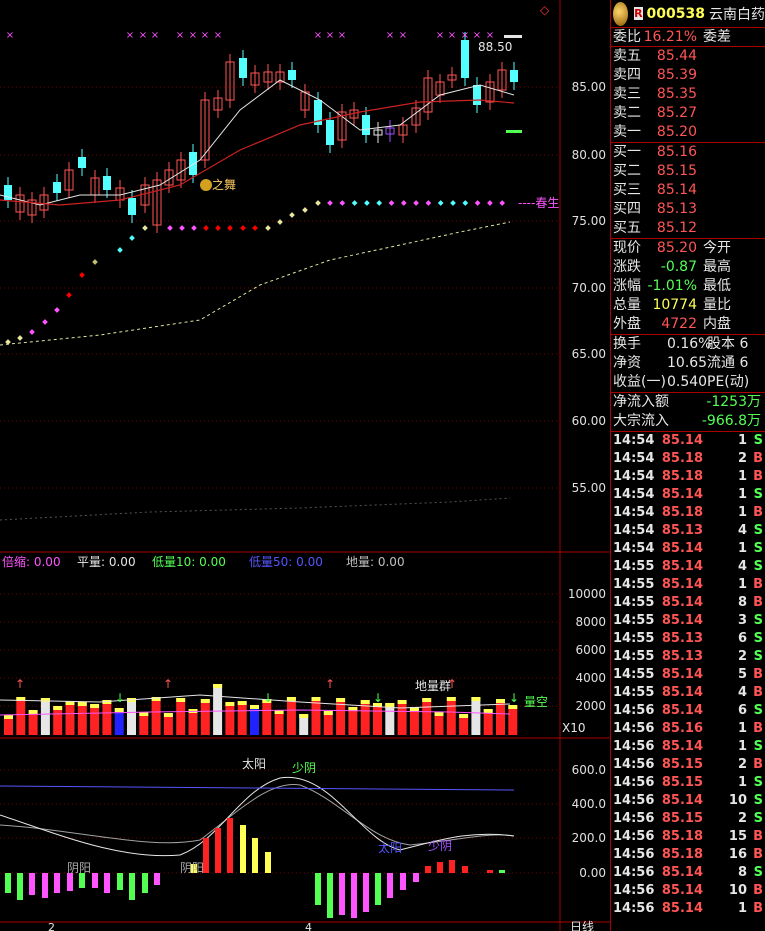 This screenshot has height=931, width=765. What do you see at coordinates (538, 203) in the screenshot?
I see `spring-label: ----春生` at bounding box center [538, 203].